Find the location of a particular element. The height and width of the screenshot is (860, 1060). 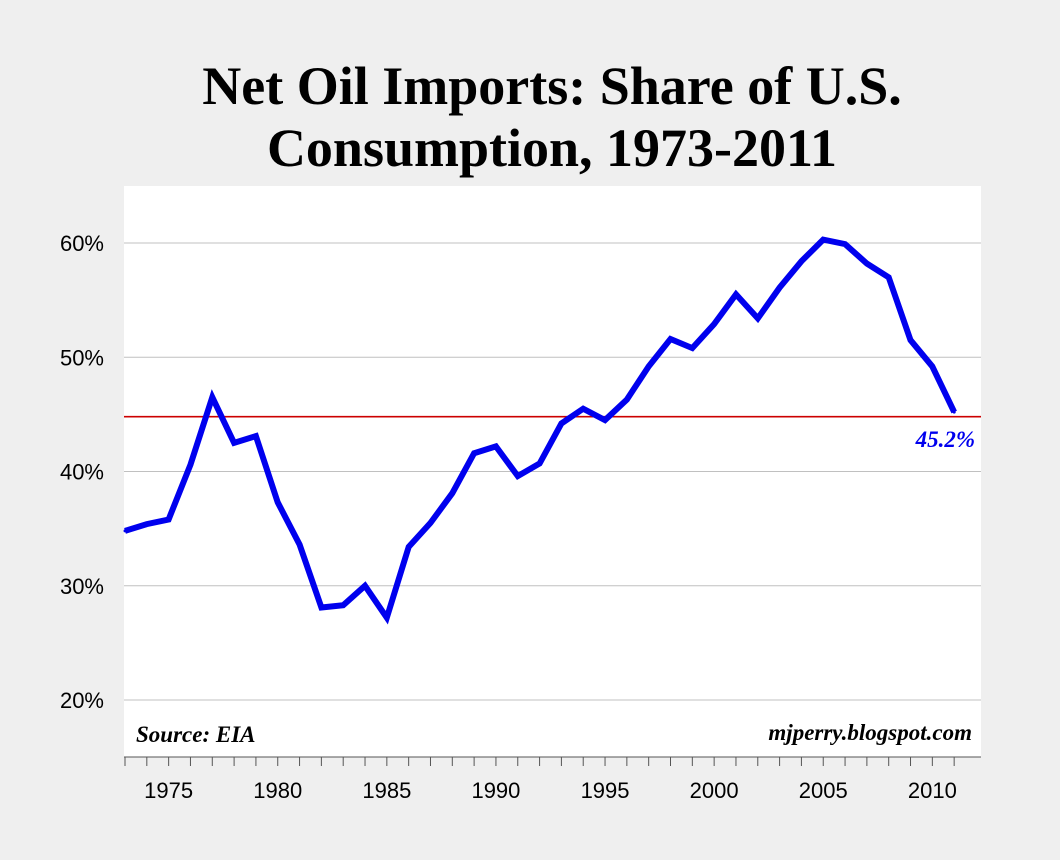

chart-title-line-1: Net Oil Imports: Share of U.S. is located at coordinates (551, 86).